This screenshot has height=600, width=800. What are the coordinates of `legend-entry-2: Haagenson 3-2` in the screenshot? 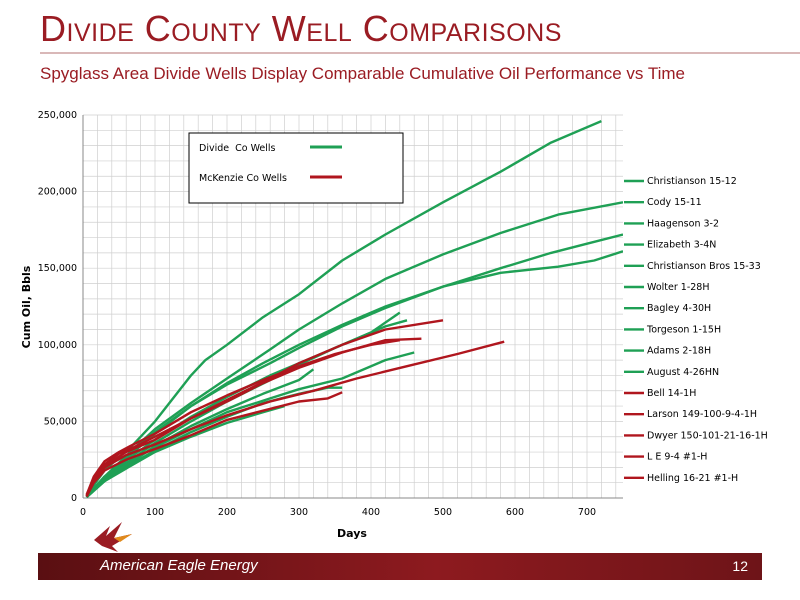 It's located at (683, 223).